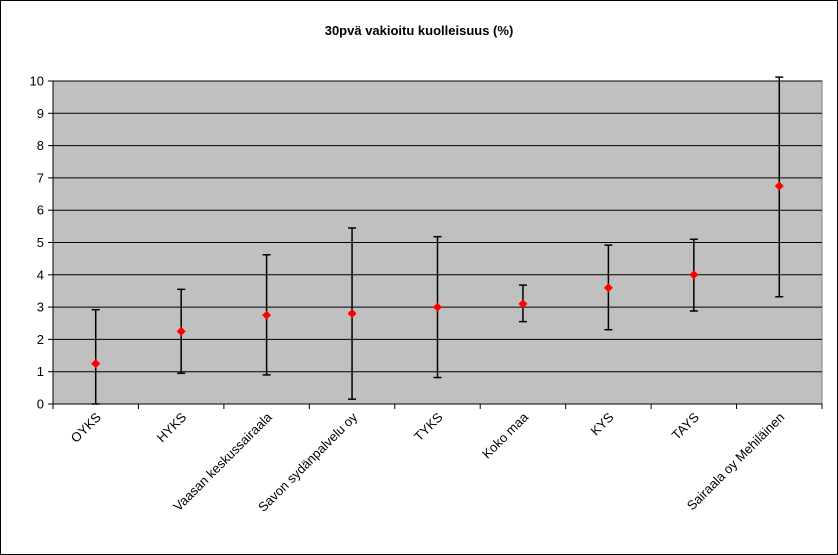 This screenshot has height=555, width=838. I want to click on x-tick-label: TYKS, so click(428, 426).